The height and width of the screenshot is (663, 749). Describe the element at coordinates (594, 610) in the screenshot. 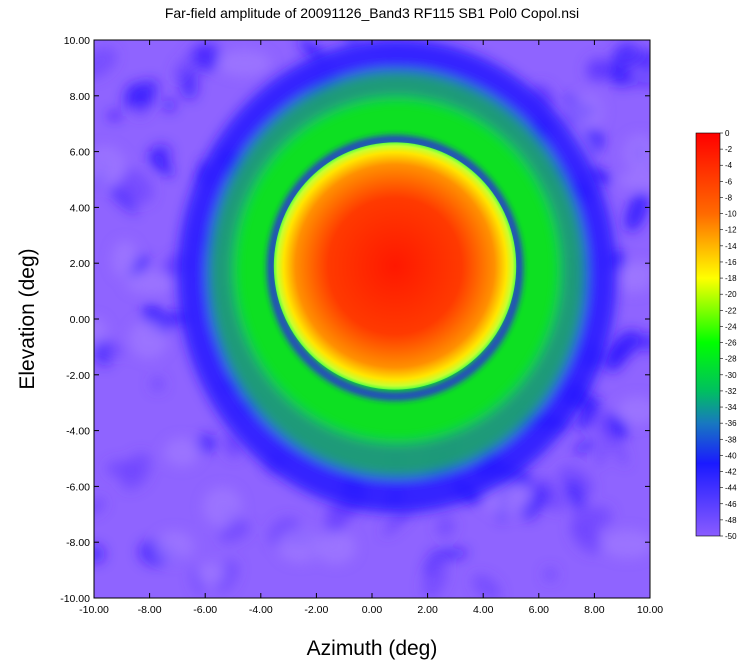

I see `x-tick-label: 8.00` at that location.